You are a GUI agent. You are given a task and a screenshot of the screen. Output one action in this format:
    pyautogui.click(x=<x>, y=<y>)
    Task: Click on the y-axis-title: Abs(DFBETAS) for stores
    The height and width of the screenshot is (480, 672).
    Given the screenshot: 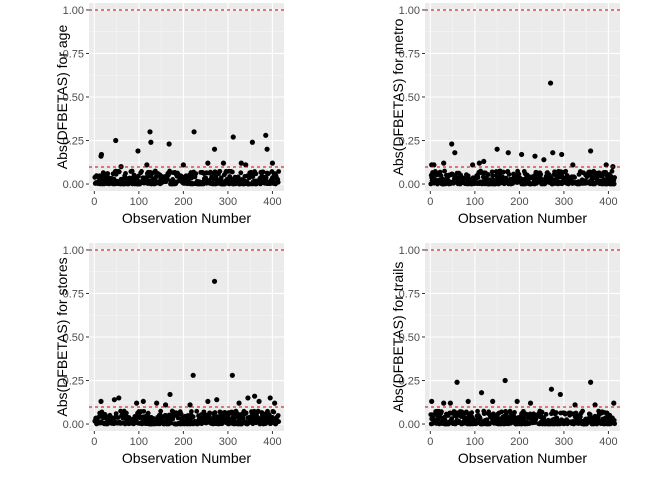 What is the action you would take?
    pyautogui.click(x=62, y=336)
    